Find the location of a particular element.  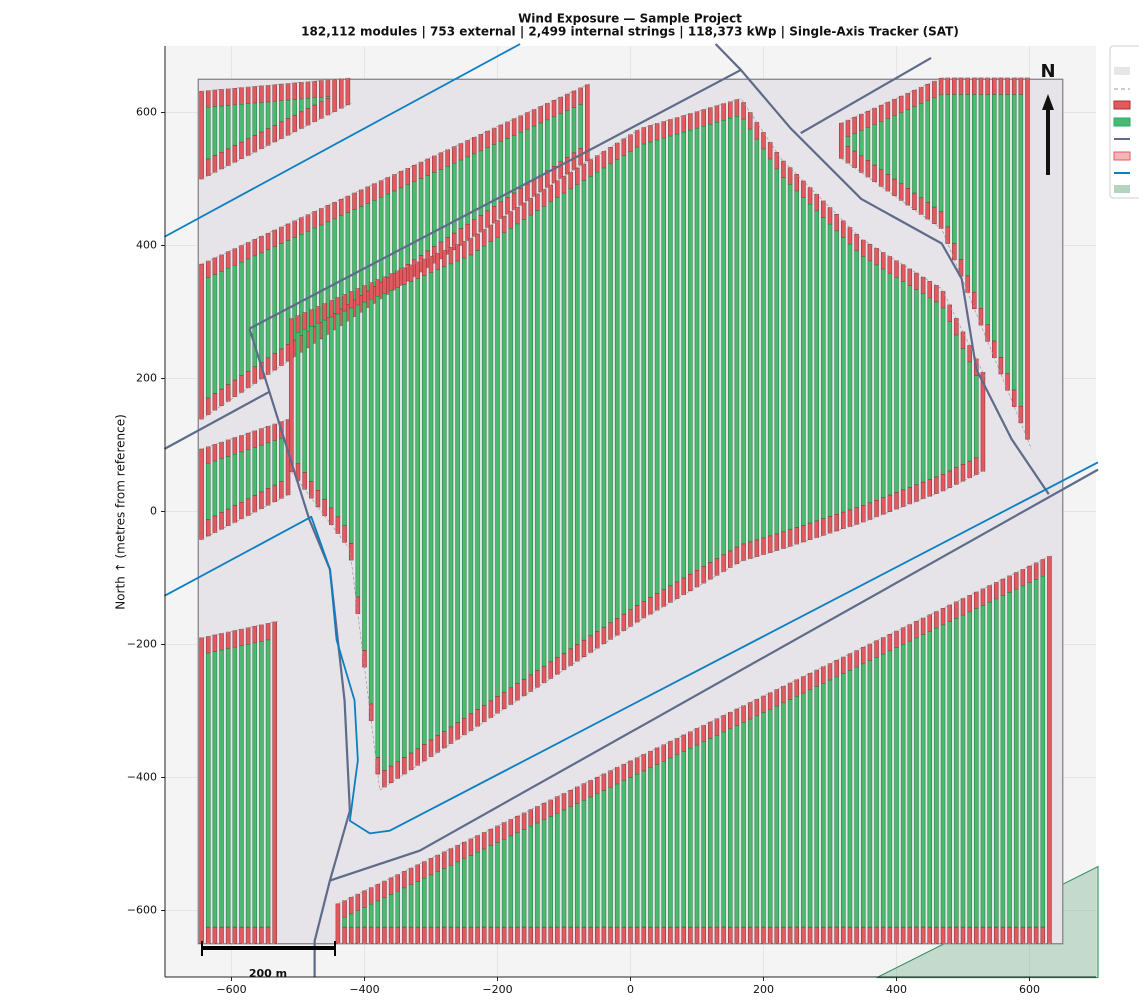

y-axis-label: North ↑ (metres from reference) is located at coordinates (121, 512).